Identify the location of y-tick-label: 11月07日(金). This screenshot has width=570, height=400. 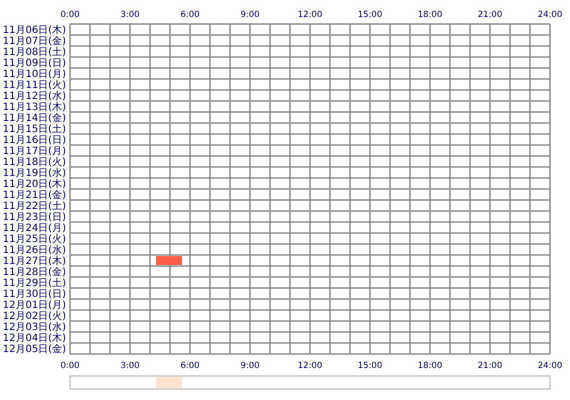
(34, 41).